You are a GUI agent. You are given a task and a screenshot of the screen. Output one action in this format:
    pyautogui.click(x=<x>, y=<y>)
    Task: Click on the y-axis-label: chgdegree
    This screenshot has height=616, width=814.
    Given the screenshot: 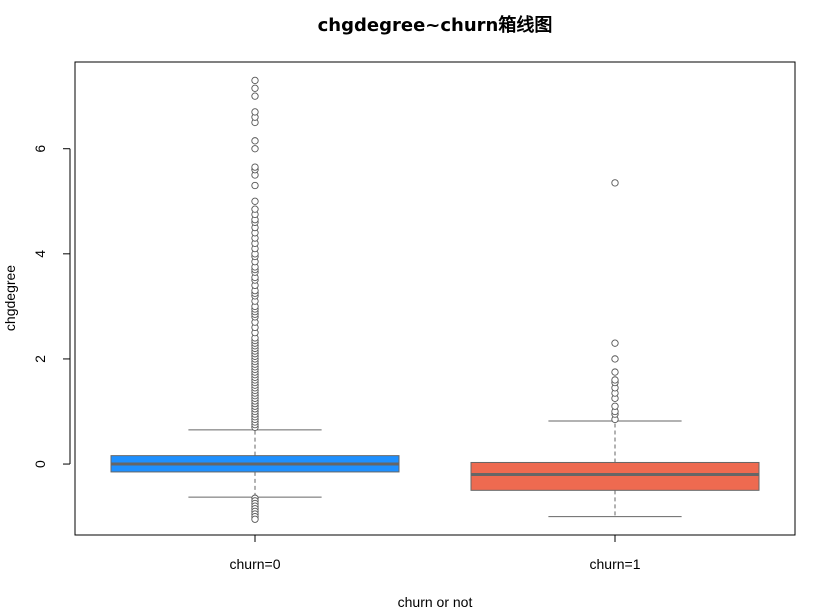 What is the action you would take?
    pyautogui.click(x=10, y=298)
    